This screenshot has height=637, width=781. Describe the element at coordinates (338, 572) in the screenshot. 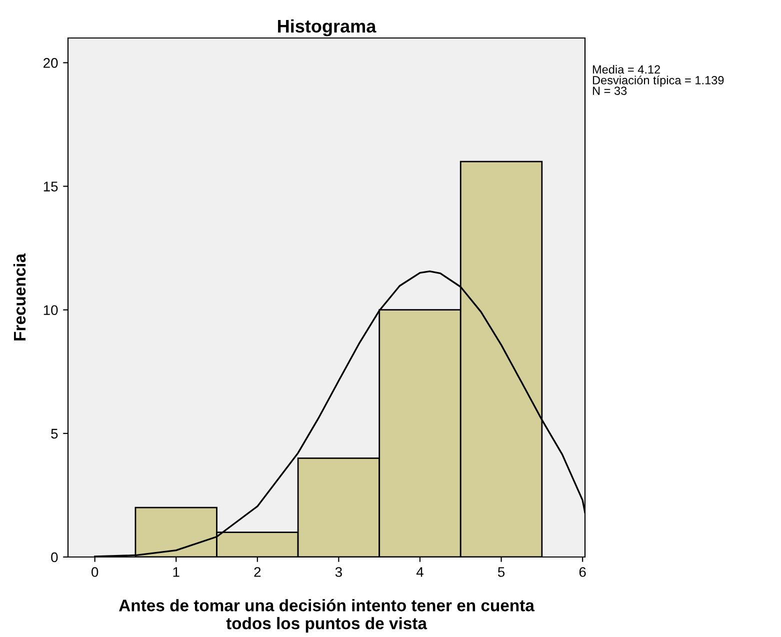

I see `x-tick-label: 3` at that location.